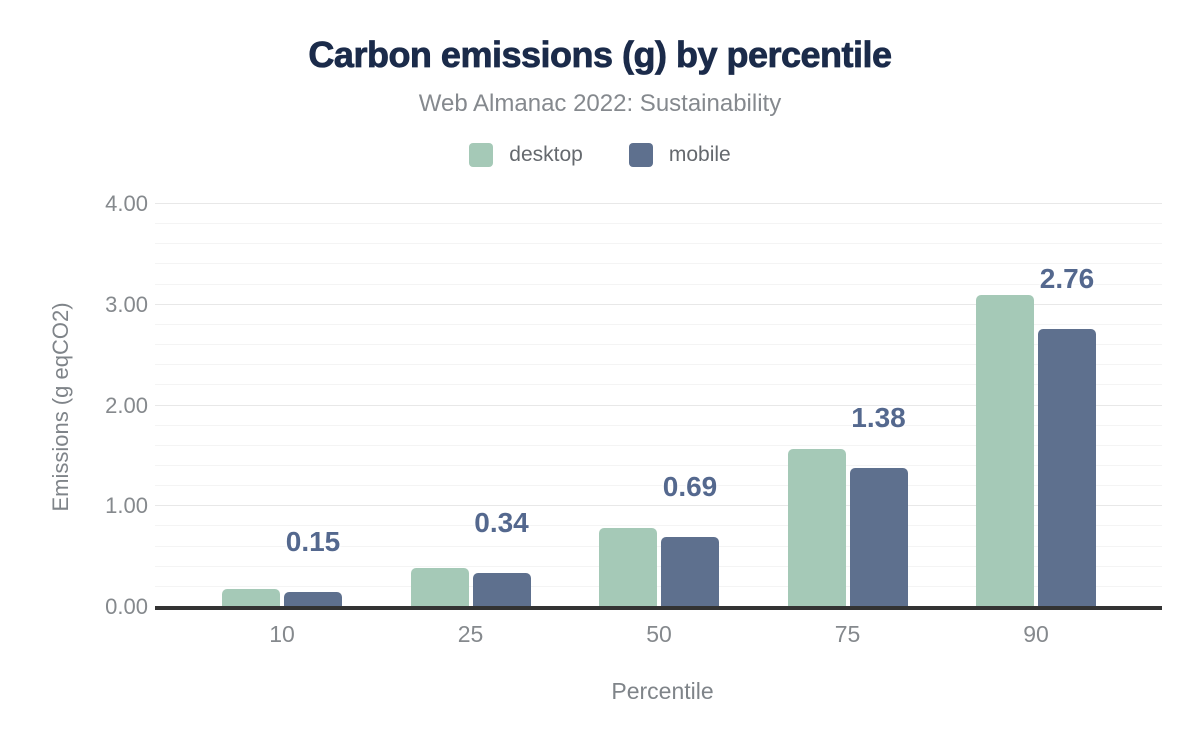  Describe the element at coordinates (600, 103) in the screenshot. I see `chart-subtitle: Web Almanac 2022: Sustainability` at that location.